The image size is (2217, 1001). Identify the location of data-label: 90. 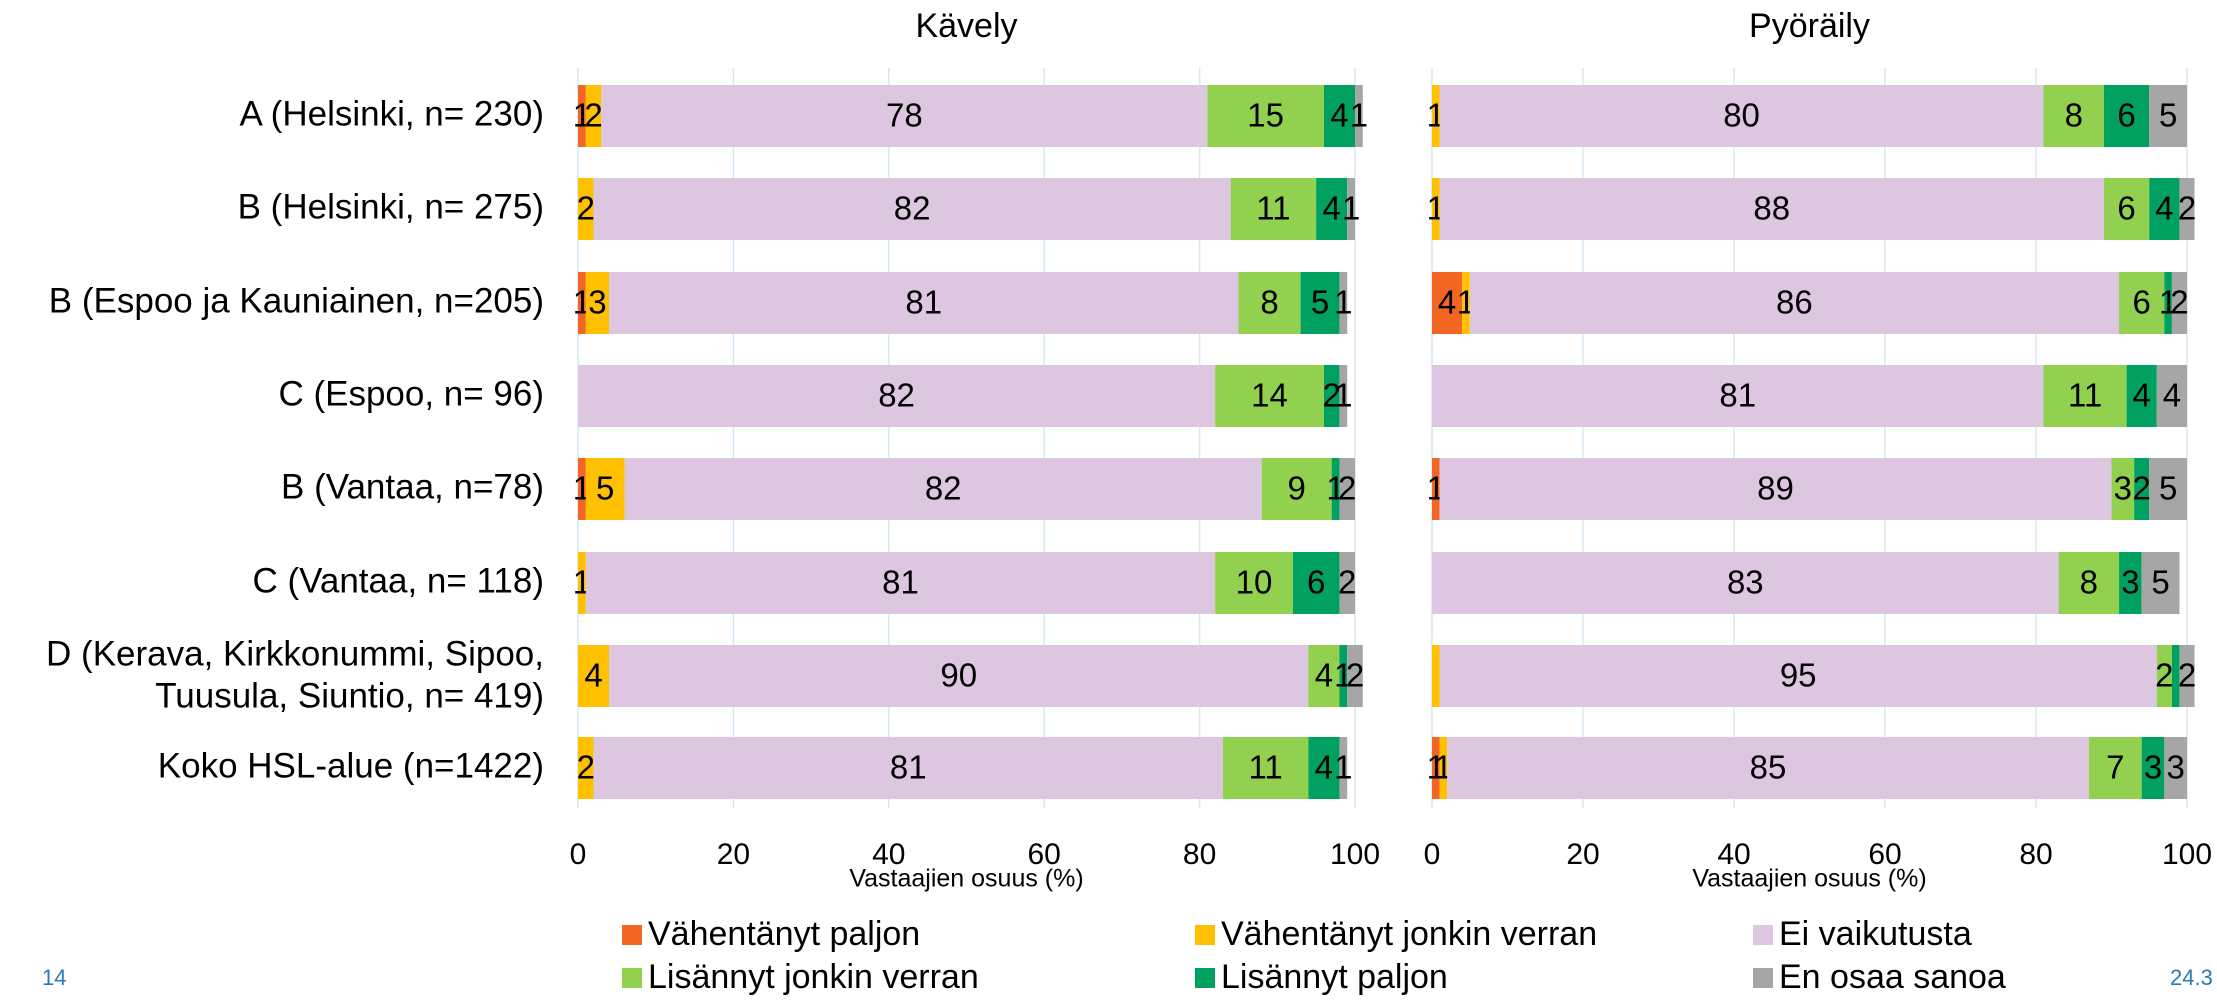
(958, 675).